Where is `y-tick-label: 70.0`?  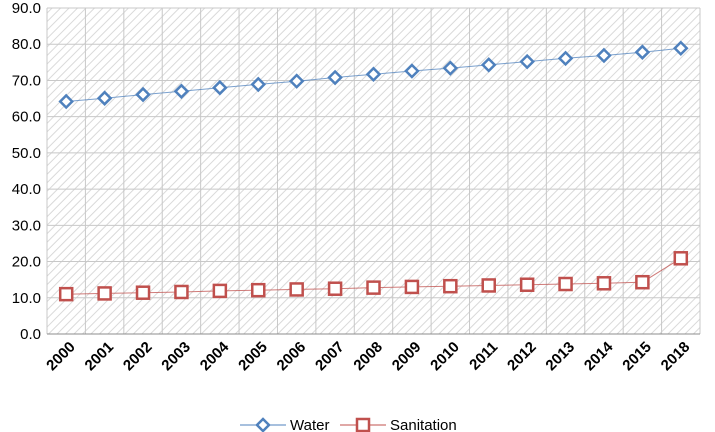 y-tick-label: 70.0 is located at coordinates (26, 80).